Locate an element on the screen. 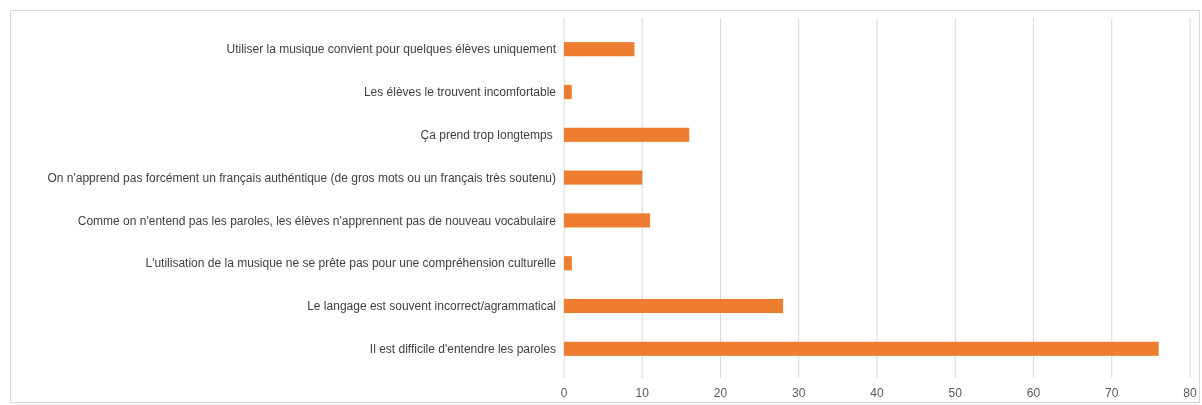  x-tick-label: 50 is located at coordinates (955, 393).